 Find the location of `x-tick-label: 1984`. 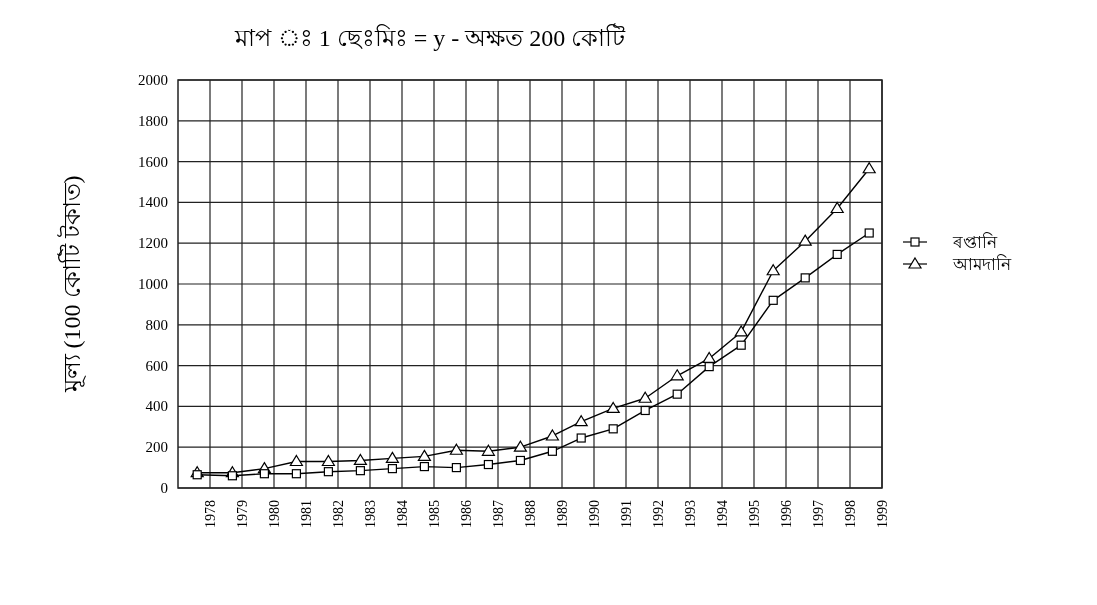

x-tick-label: 1984 is located at coordinates (402, 514).